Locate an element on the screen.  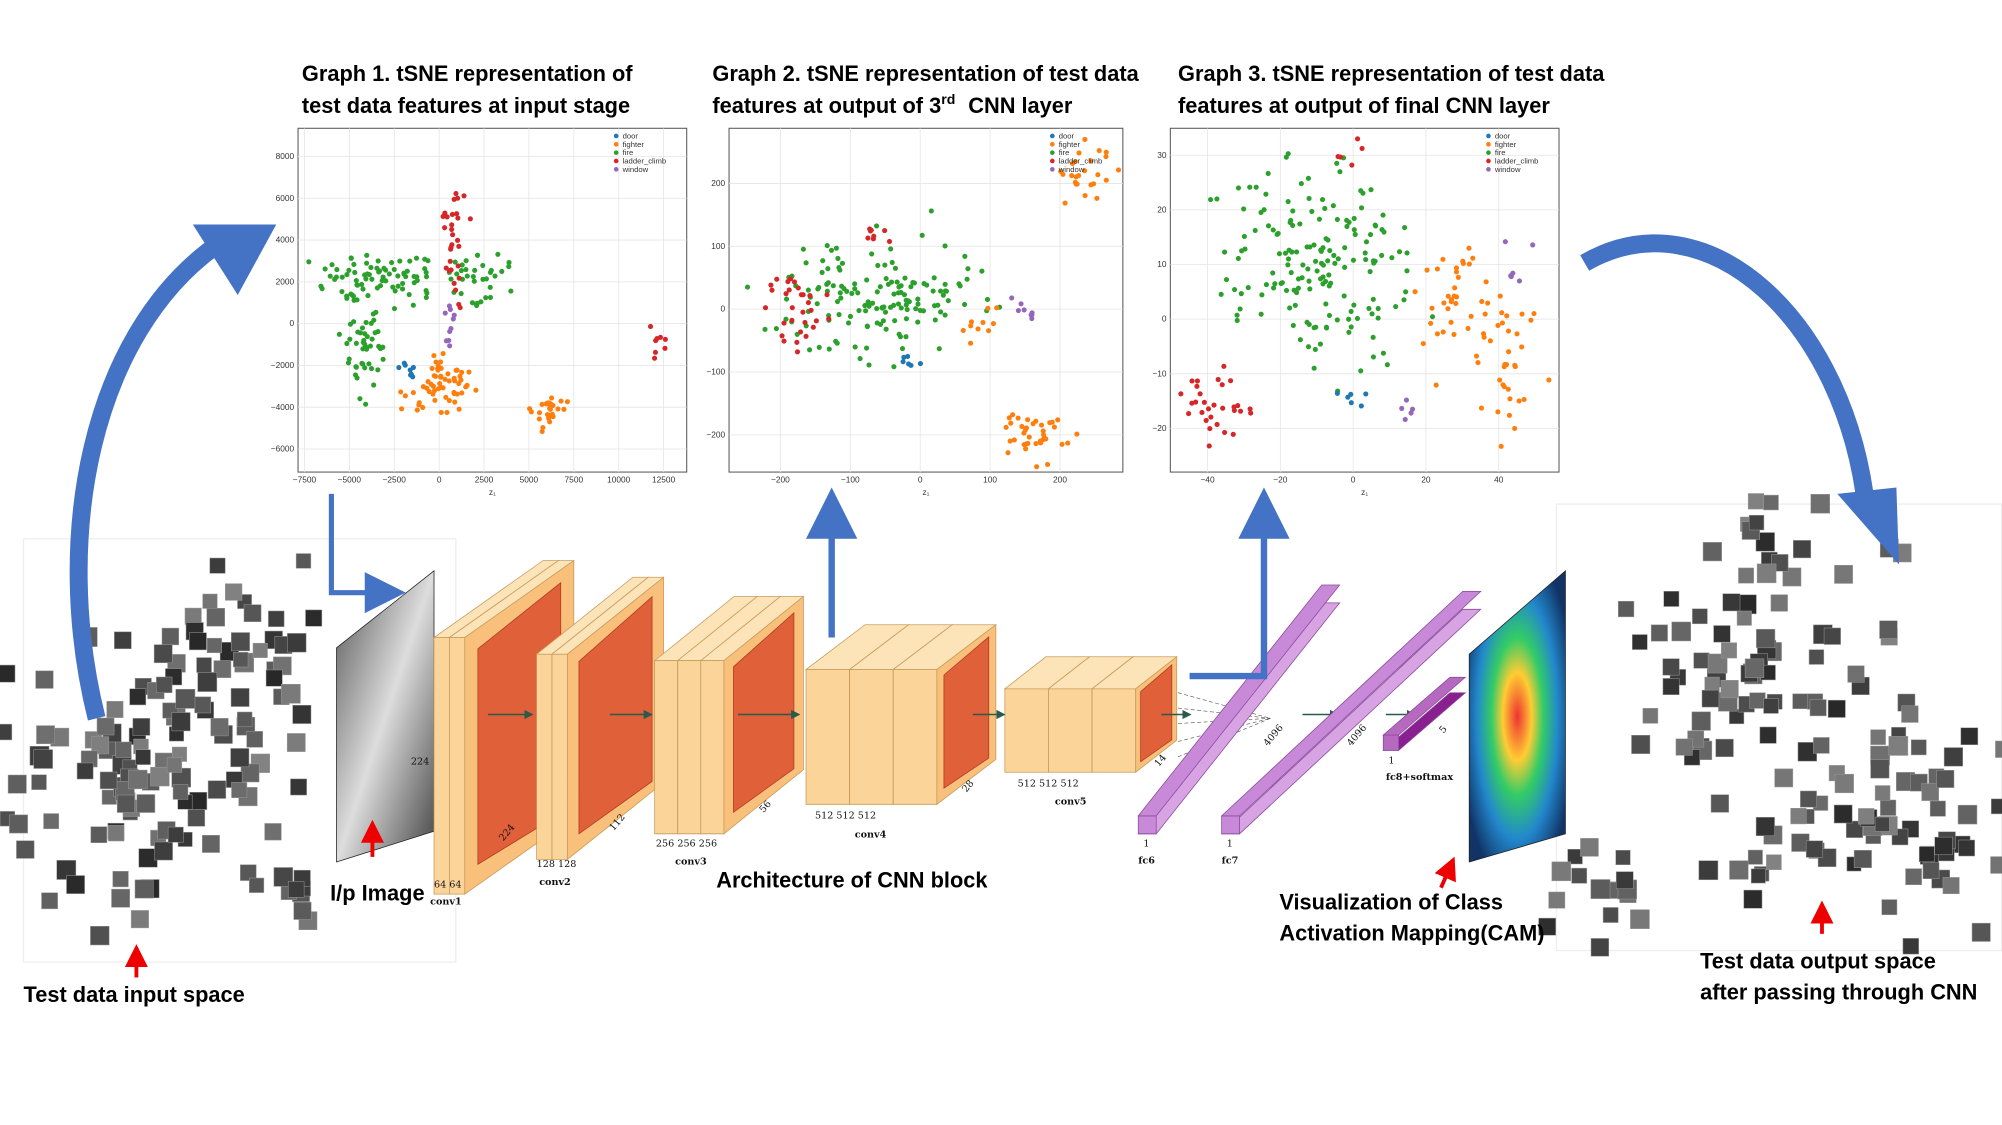
legend-label: ladder_climb is located at coordinates (1517, 161).